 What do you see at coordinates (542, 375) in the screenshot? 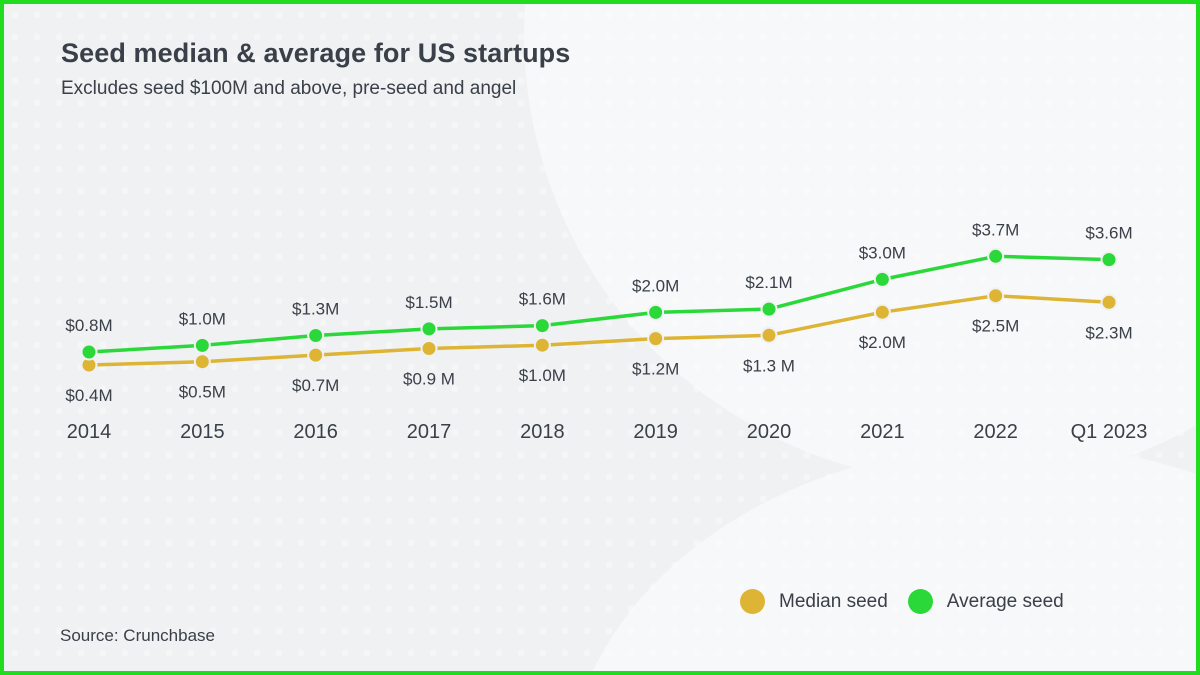
I see `median-seed-data-label: $1.0M` at bounding box center [542, 375].